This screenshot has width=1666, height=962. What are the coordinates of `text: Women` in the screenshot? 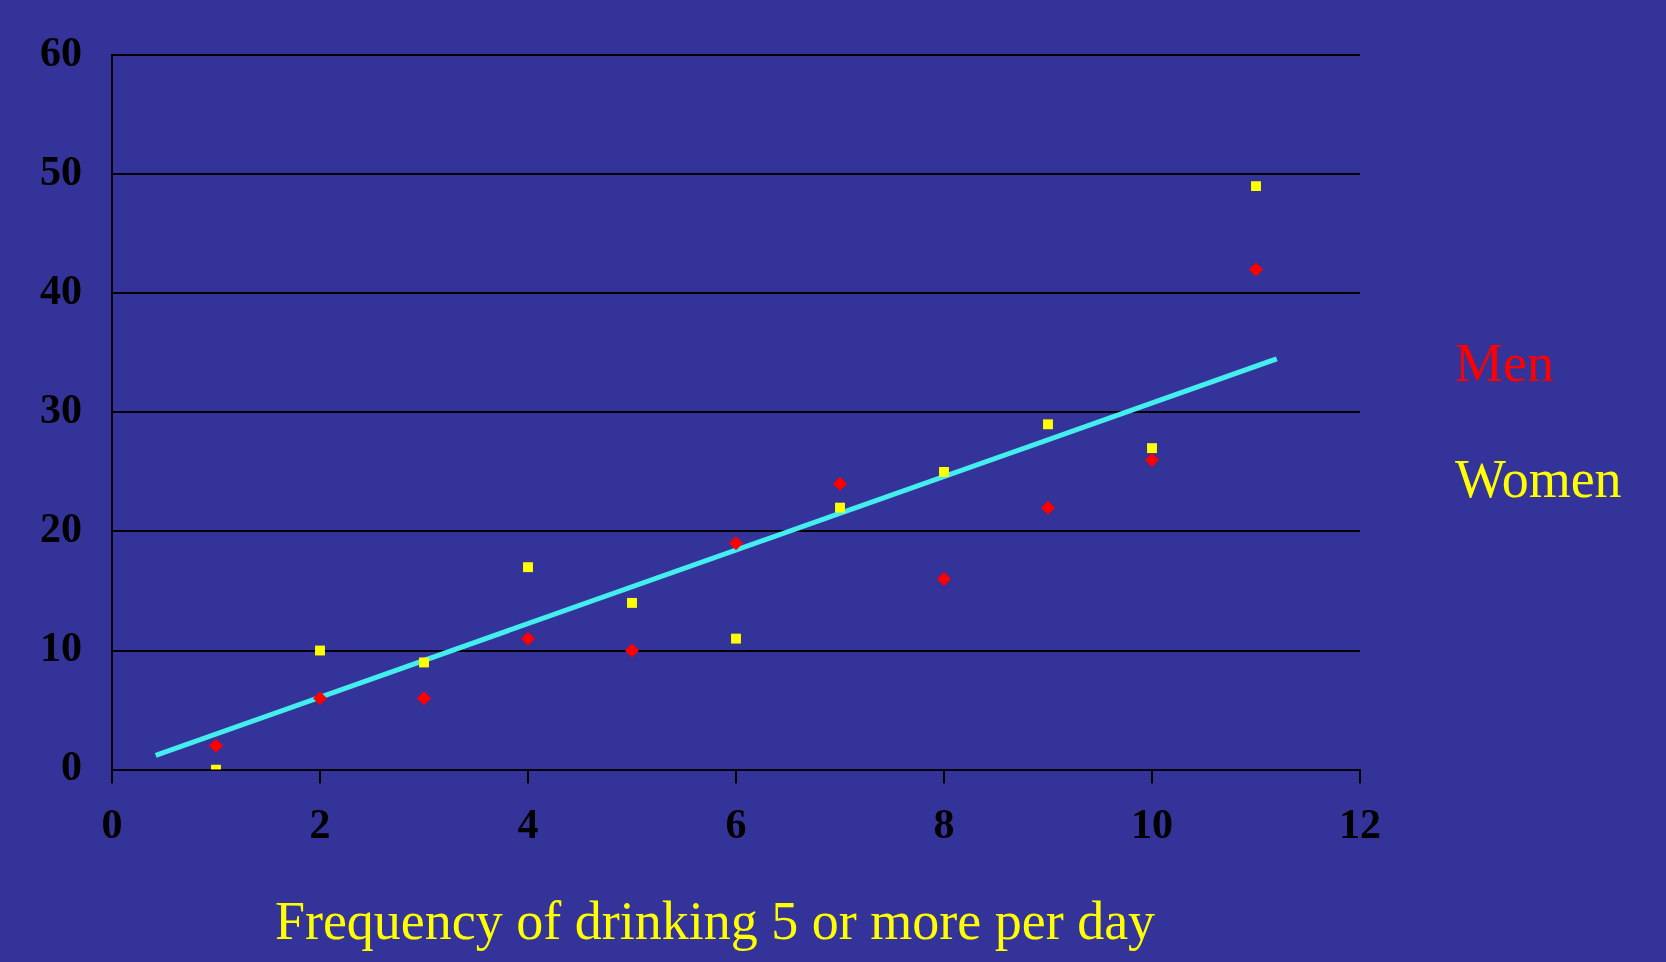 It's located at (1538, 479).